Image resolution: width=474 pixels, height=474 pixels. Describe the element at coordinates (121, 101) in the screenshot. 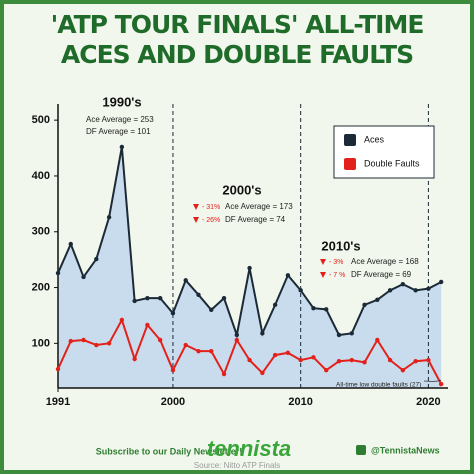

I see `annotation: 1990's` at that location.